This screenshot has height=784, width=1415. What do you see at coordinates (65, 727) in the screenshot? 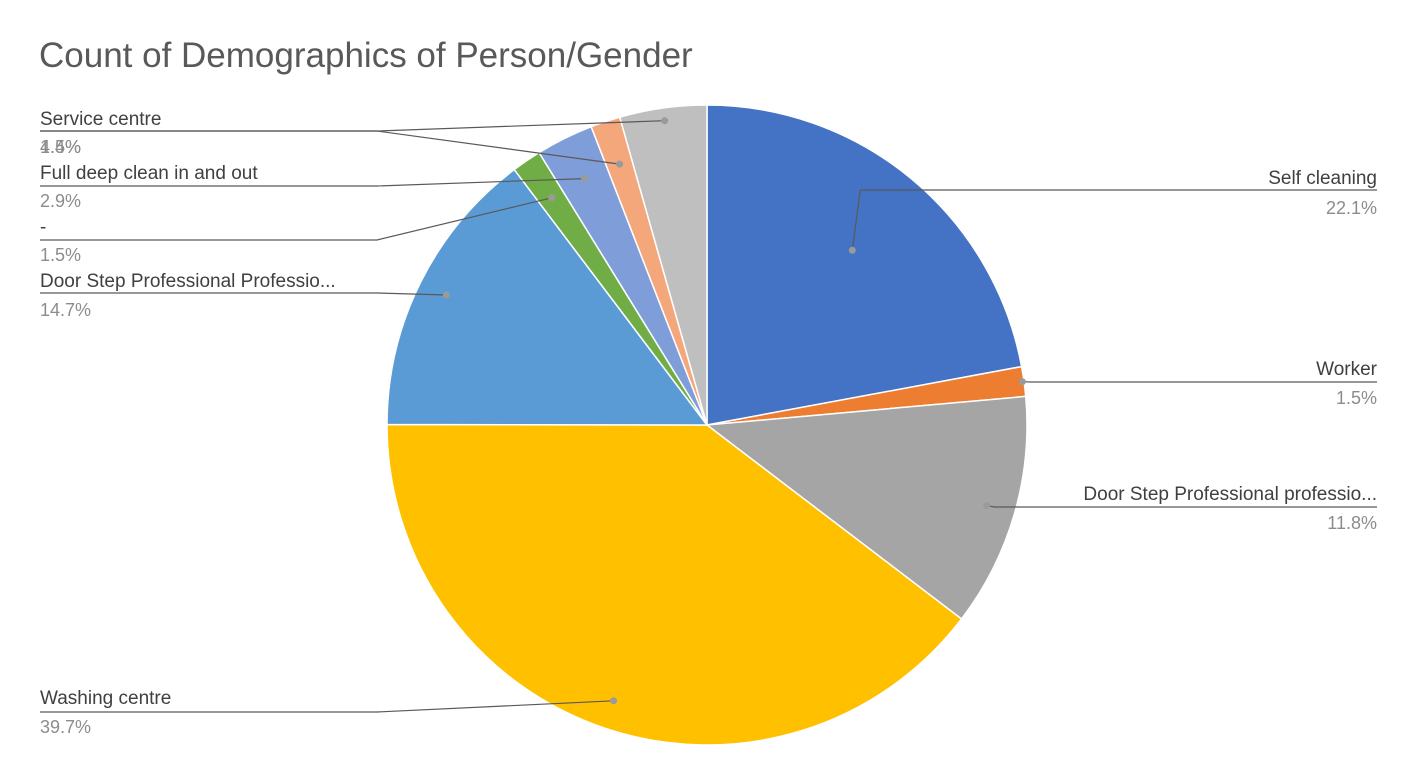
I see `slice-value-label: 39.7%` at bounding box center [65, 727].